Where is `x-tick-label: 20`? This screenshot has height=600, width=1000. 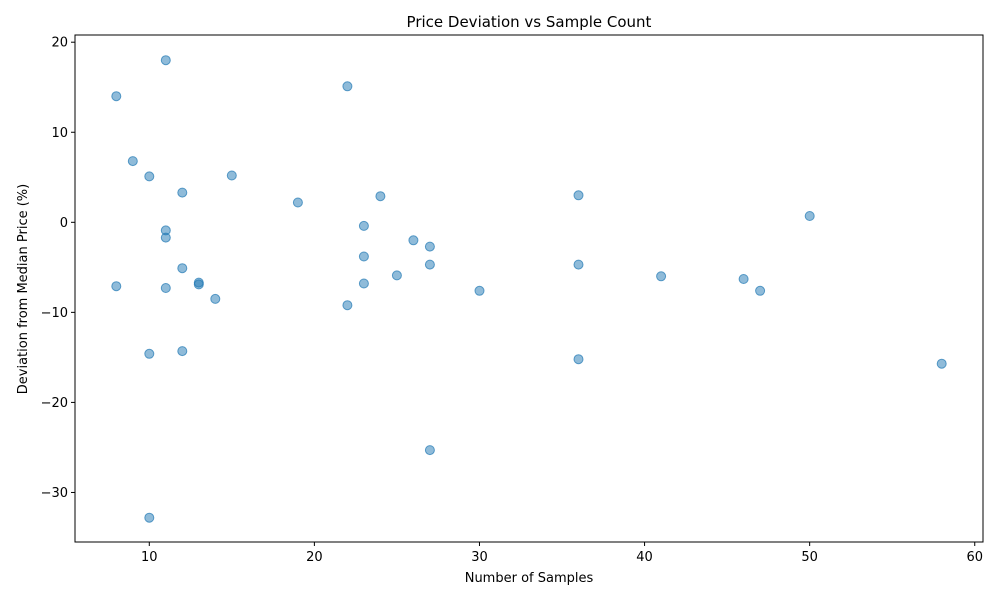 x-tick-label: 20 is located at coordinates (314, 557).